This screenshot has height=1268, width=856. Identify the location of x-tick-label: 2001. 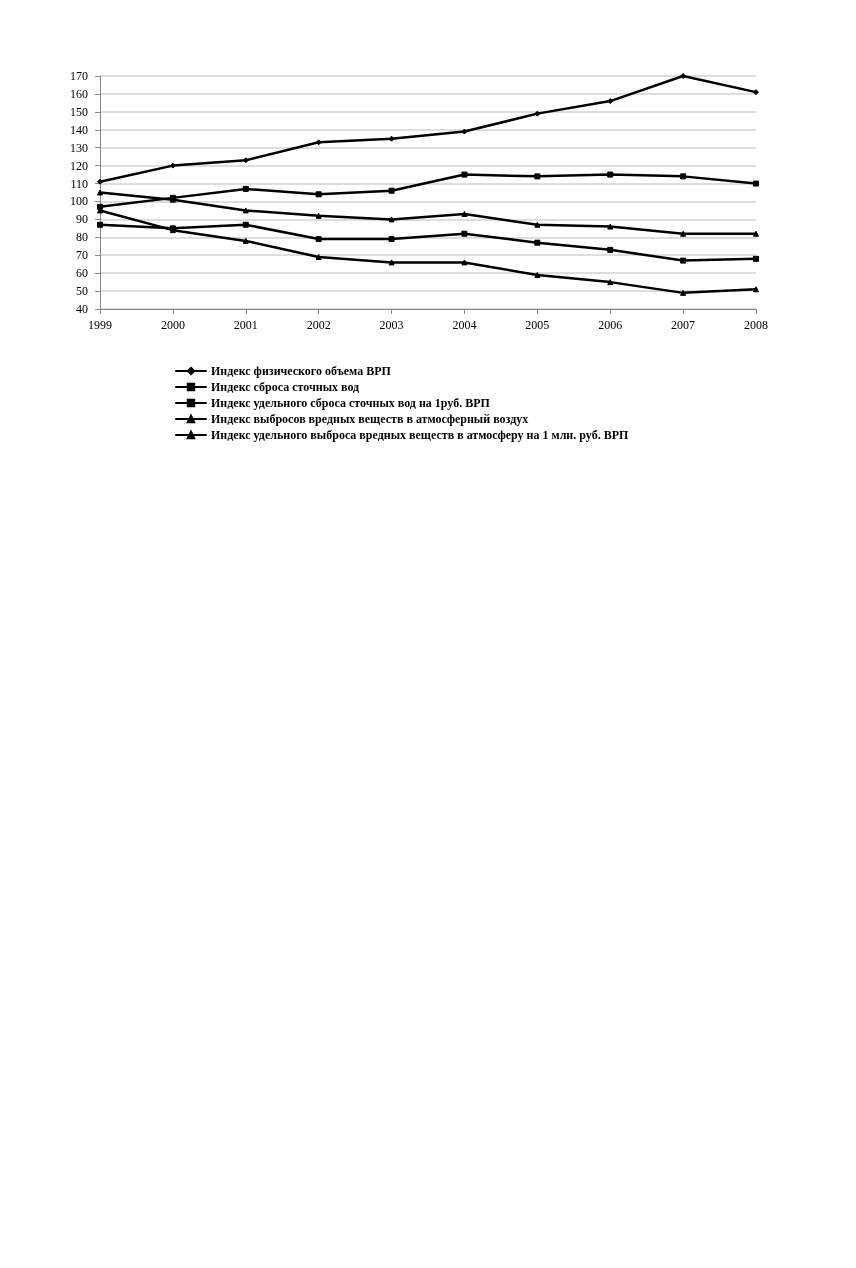
(245, 325).